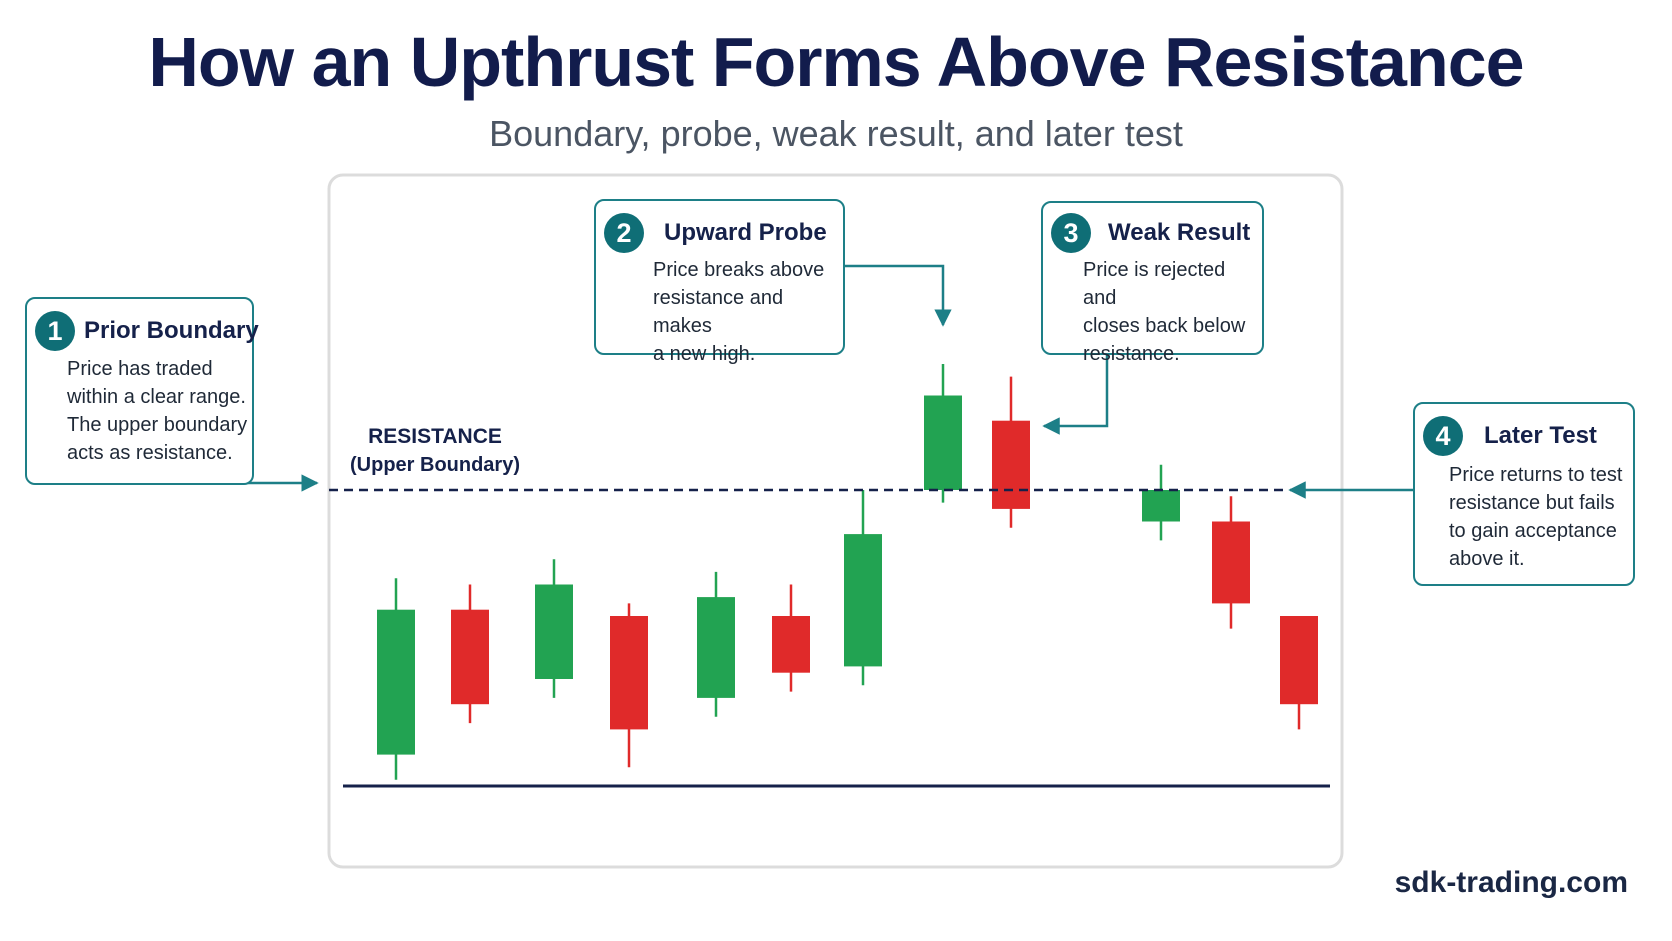  I want to click on callout-line: The upper boundary, so click(157, 425).